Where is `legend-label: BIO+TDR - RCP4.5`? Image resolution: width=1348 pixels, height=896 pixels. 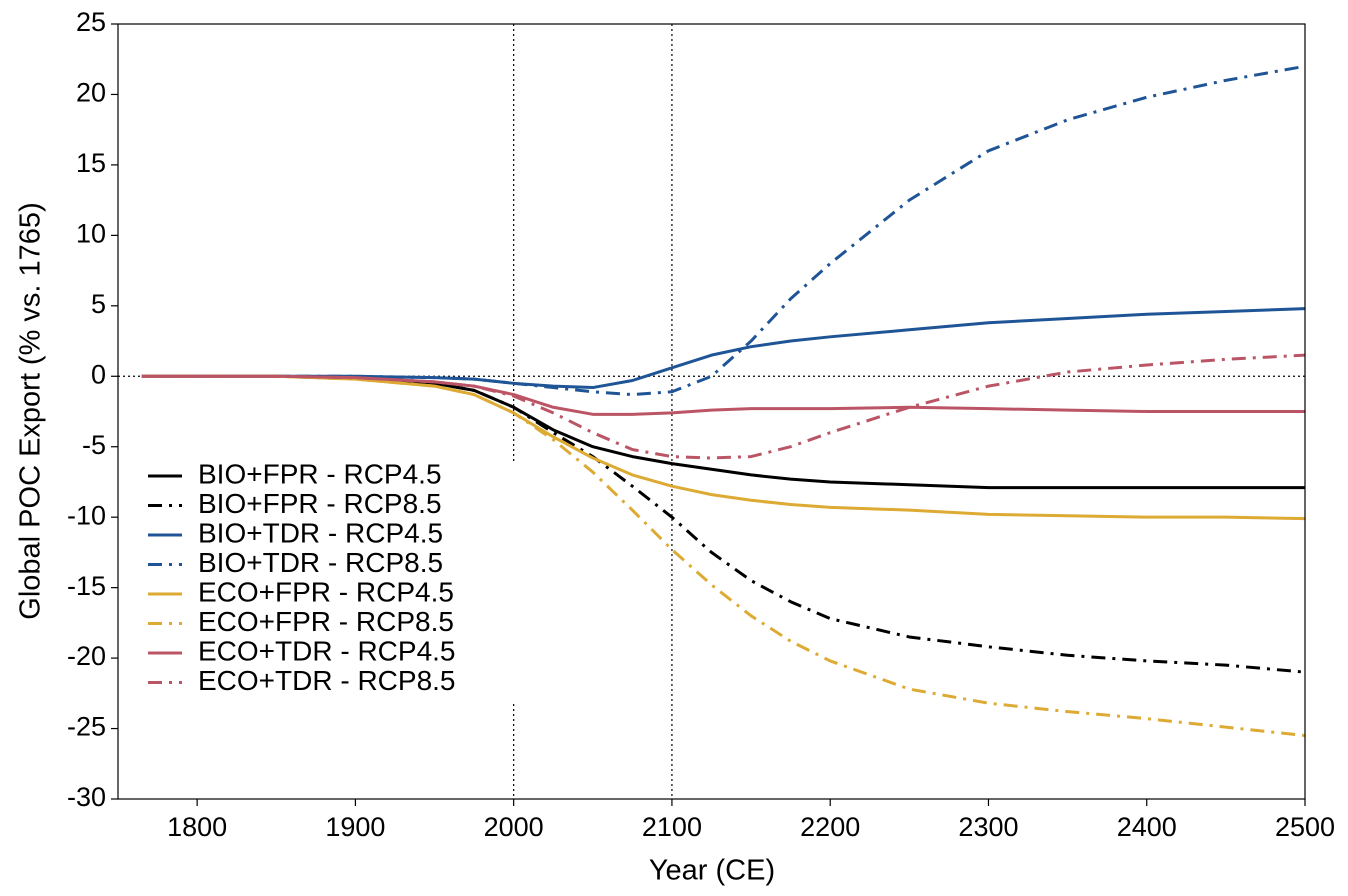 legend-label: BIO+TDR - RCP4.5 is located at coordinates (320, 532).